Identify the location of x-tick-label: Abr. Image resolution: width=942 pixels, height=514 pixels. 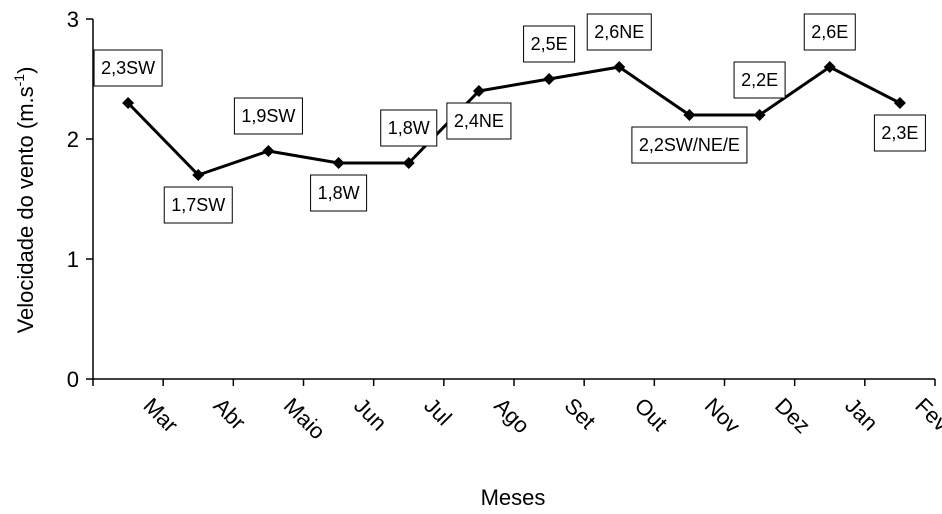
(230, 414).